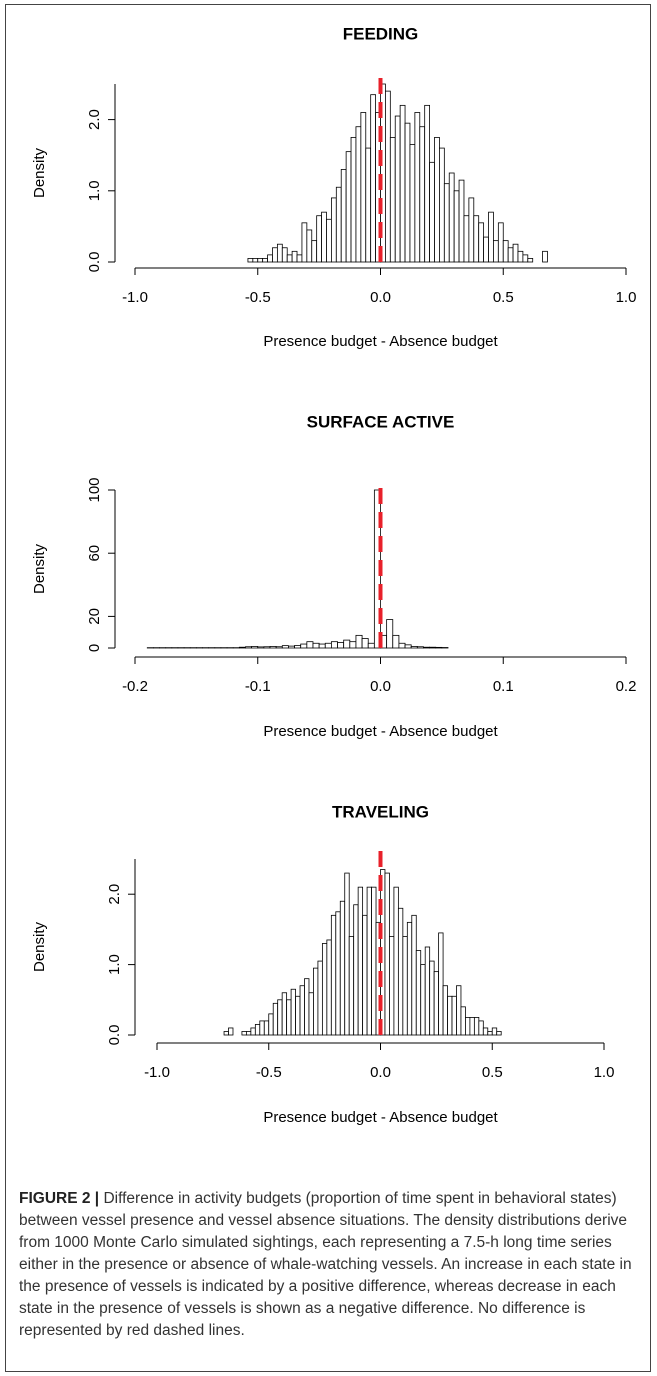 The height and width of the screenshot is (1376, 657). What do you see at coordinates (94, 489) in the screenshot?
I see `y-tick-label: 100` at bounding box center [94, 489].